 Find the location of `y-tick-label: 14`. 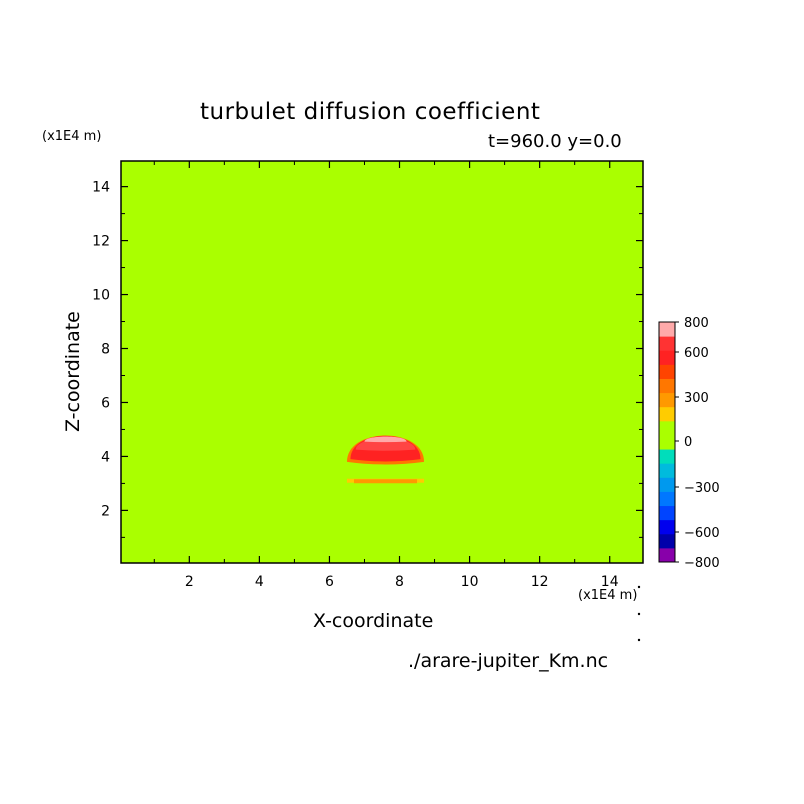

y-tick-label: 14 is located at coordinates (101, 188).